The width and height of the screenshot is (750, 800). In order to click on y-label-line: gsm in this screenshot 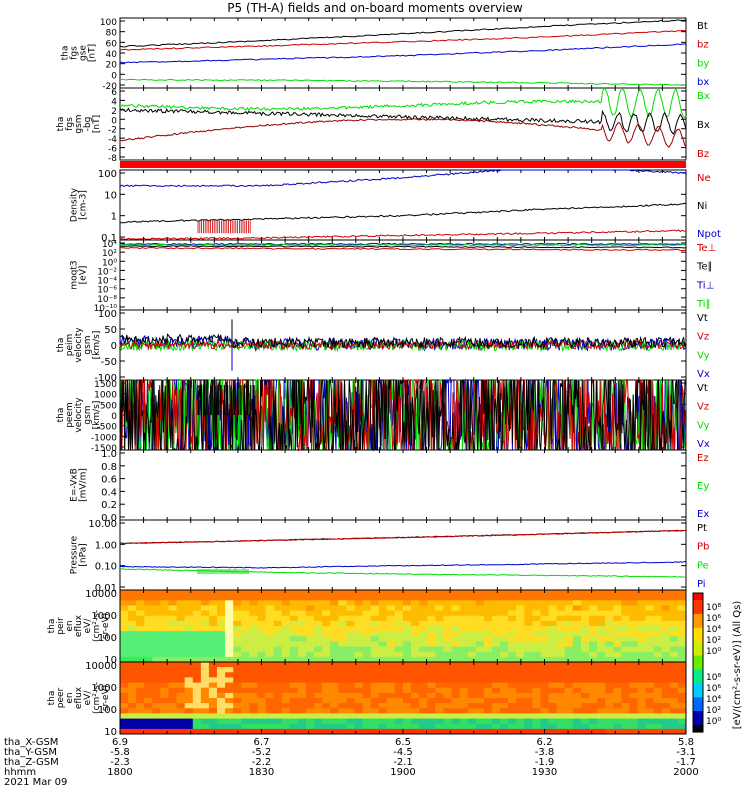, I will do `click(79, 123)`.